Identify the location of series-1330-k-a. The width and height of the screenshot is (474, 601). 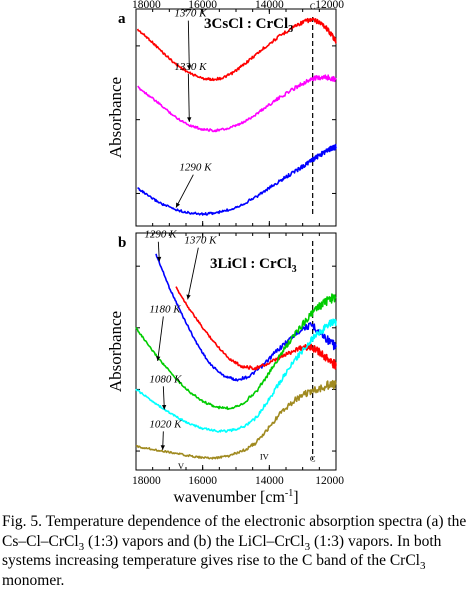
(237, 103).